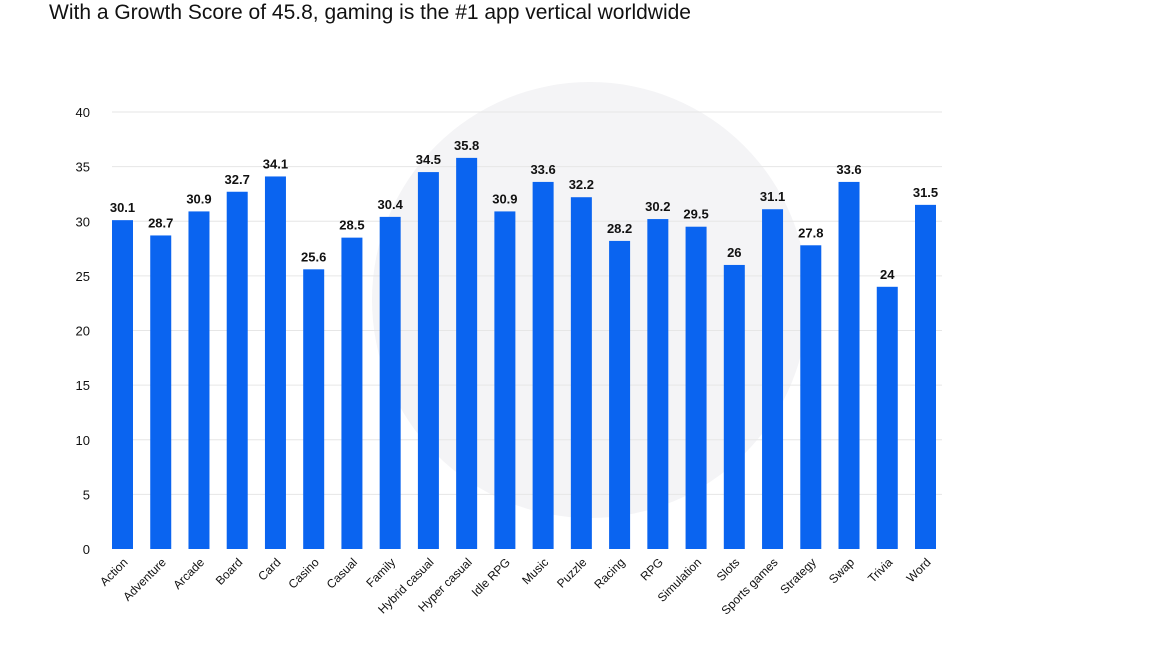 The height and width of the screenshot is (648, 1152). Describe the element at coordinates (657, 206) in the screenshot. I see `data-label: 30.2` at that location.